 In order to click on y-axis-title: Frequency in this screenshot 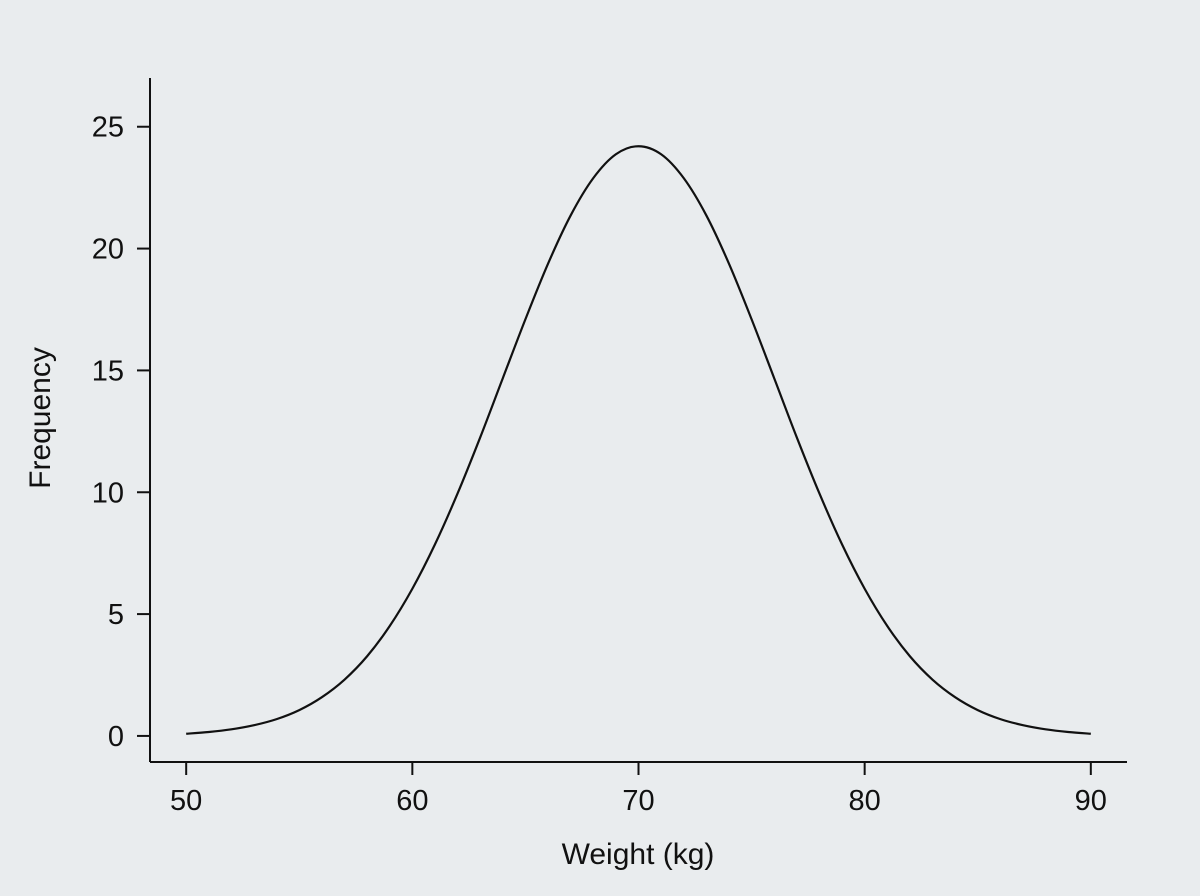, I will do `click(40, 418)`.